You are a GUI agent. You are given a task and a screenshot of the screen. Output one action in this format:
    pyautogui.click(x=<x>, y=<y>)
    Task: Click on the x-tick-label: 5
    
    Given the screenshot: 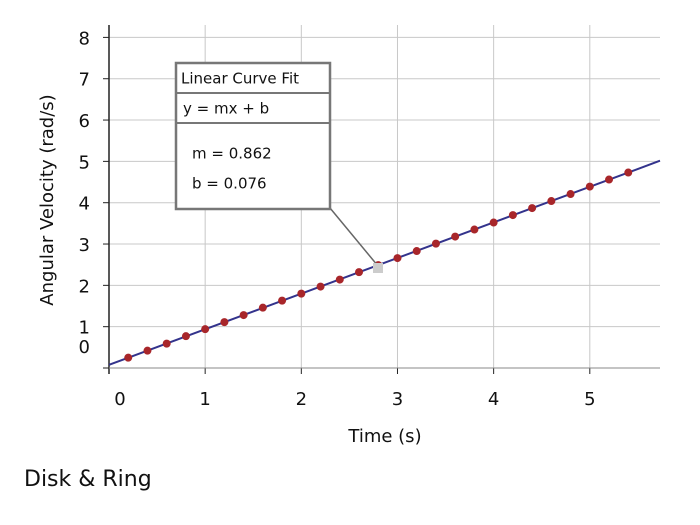 What is the action you would take?
    pyautogui.click(x=589, y=399)
    